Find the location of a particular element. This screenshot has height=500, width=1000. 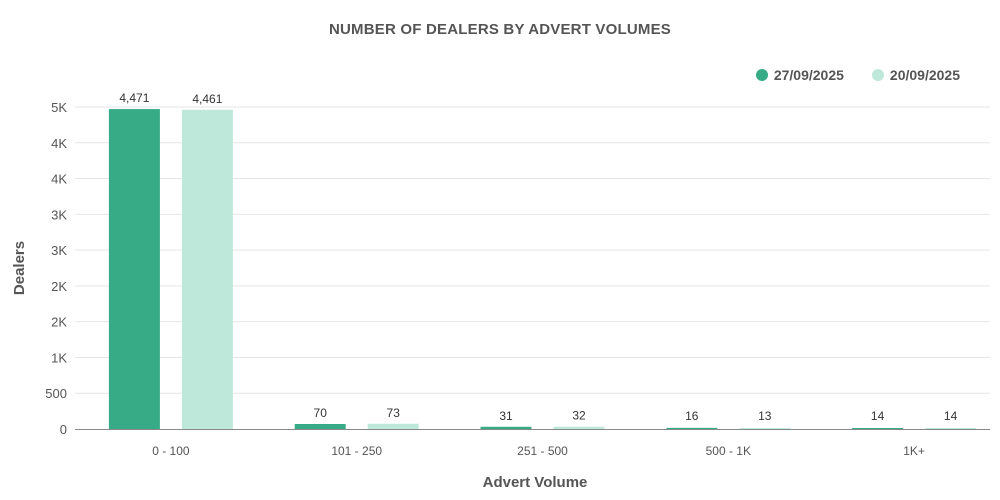

legend-item-series-1: 27/09/2025 is located at coordinates (799, 75).